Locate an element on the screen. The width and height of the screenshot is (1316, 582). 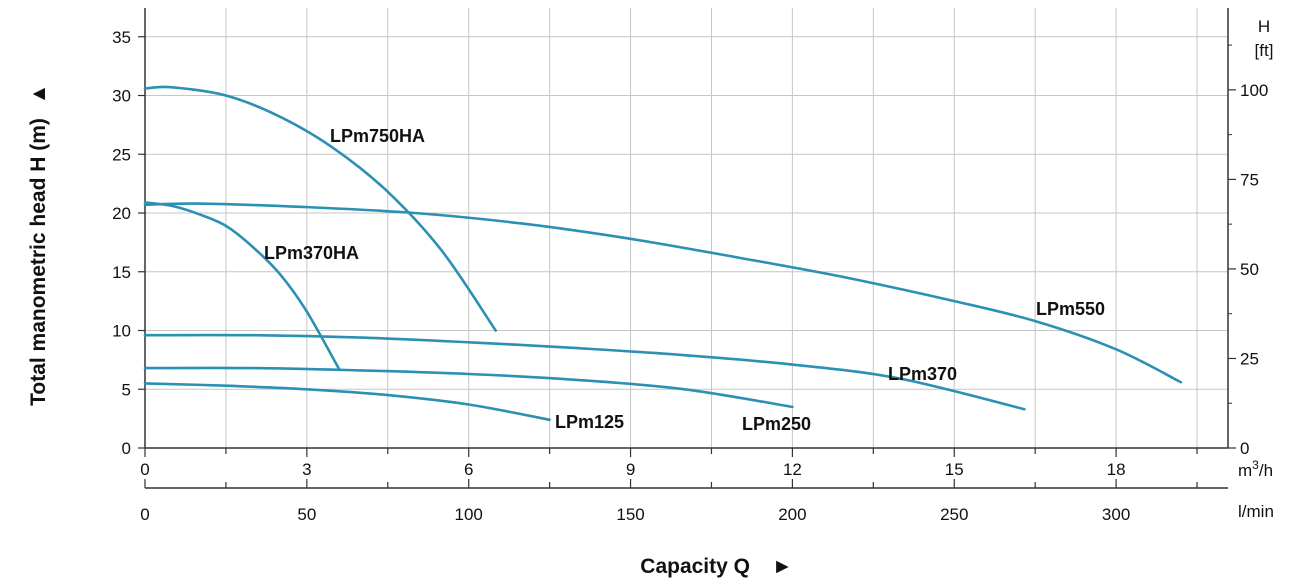
x-axis-title: Capacity Q is located at coordinates (695, 566).